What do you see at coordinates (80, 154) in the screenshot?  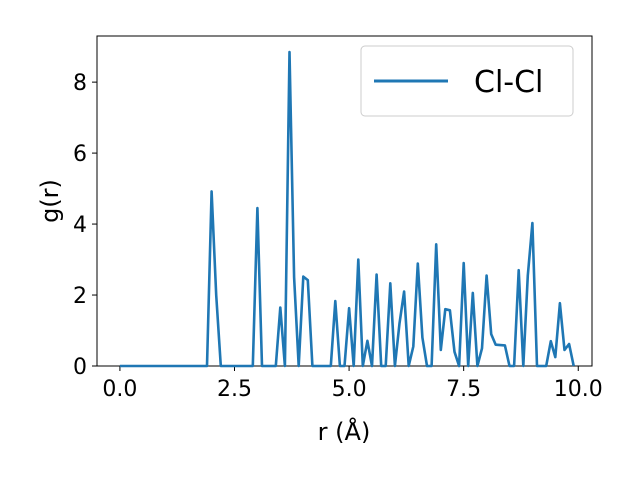 I see `y-tick-label: 6` at bounding box center [80, 154].